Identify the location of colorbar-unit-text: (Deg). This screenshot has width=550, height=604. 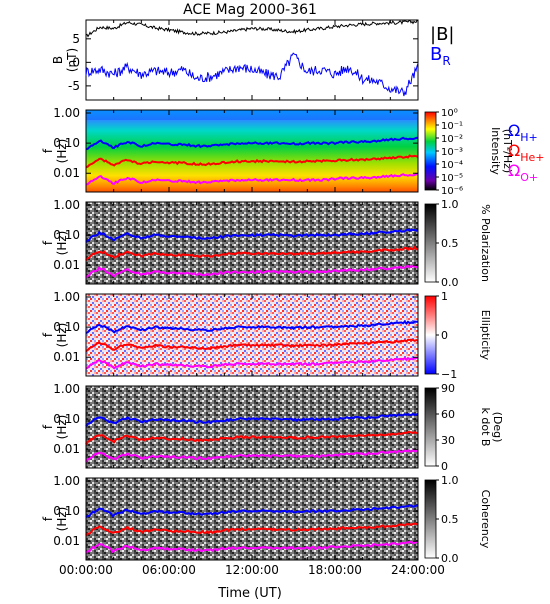
(497, 427).